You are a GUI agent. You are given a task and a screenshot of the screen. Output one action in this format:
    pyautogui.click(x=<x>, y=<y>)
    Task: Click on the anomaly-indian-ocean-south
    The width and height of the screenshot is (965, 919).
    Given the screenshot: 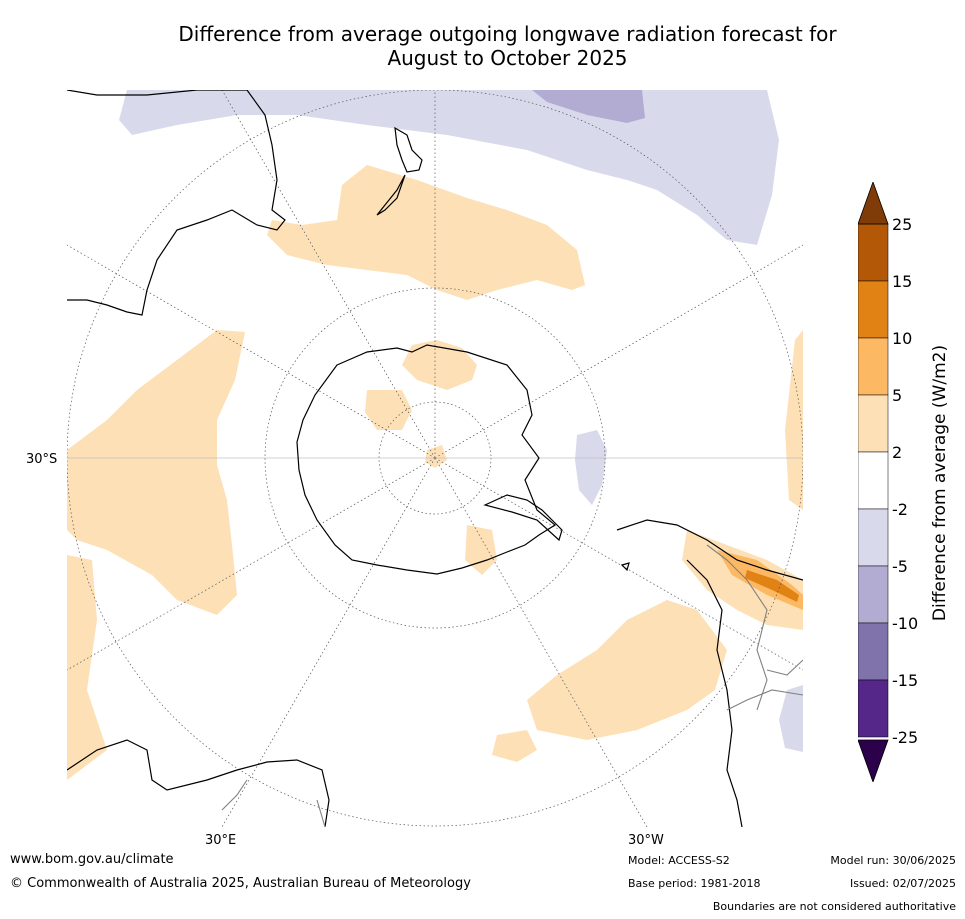 What is the action you would take?
    pyautogui.click(x=87, y=667)
    